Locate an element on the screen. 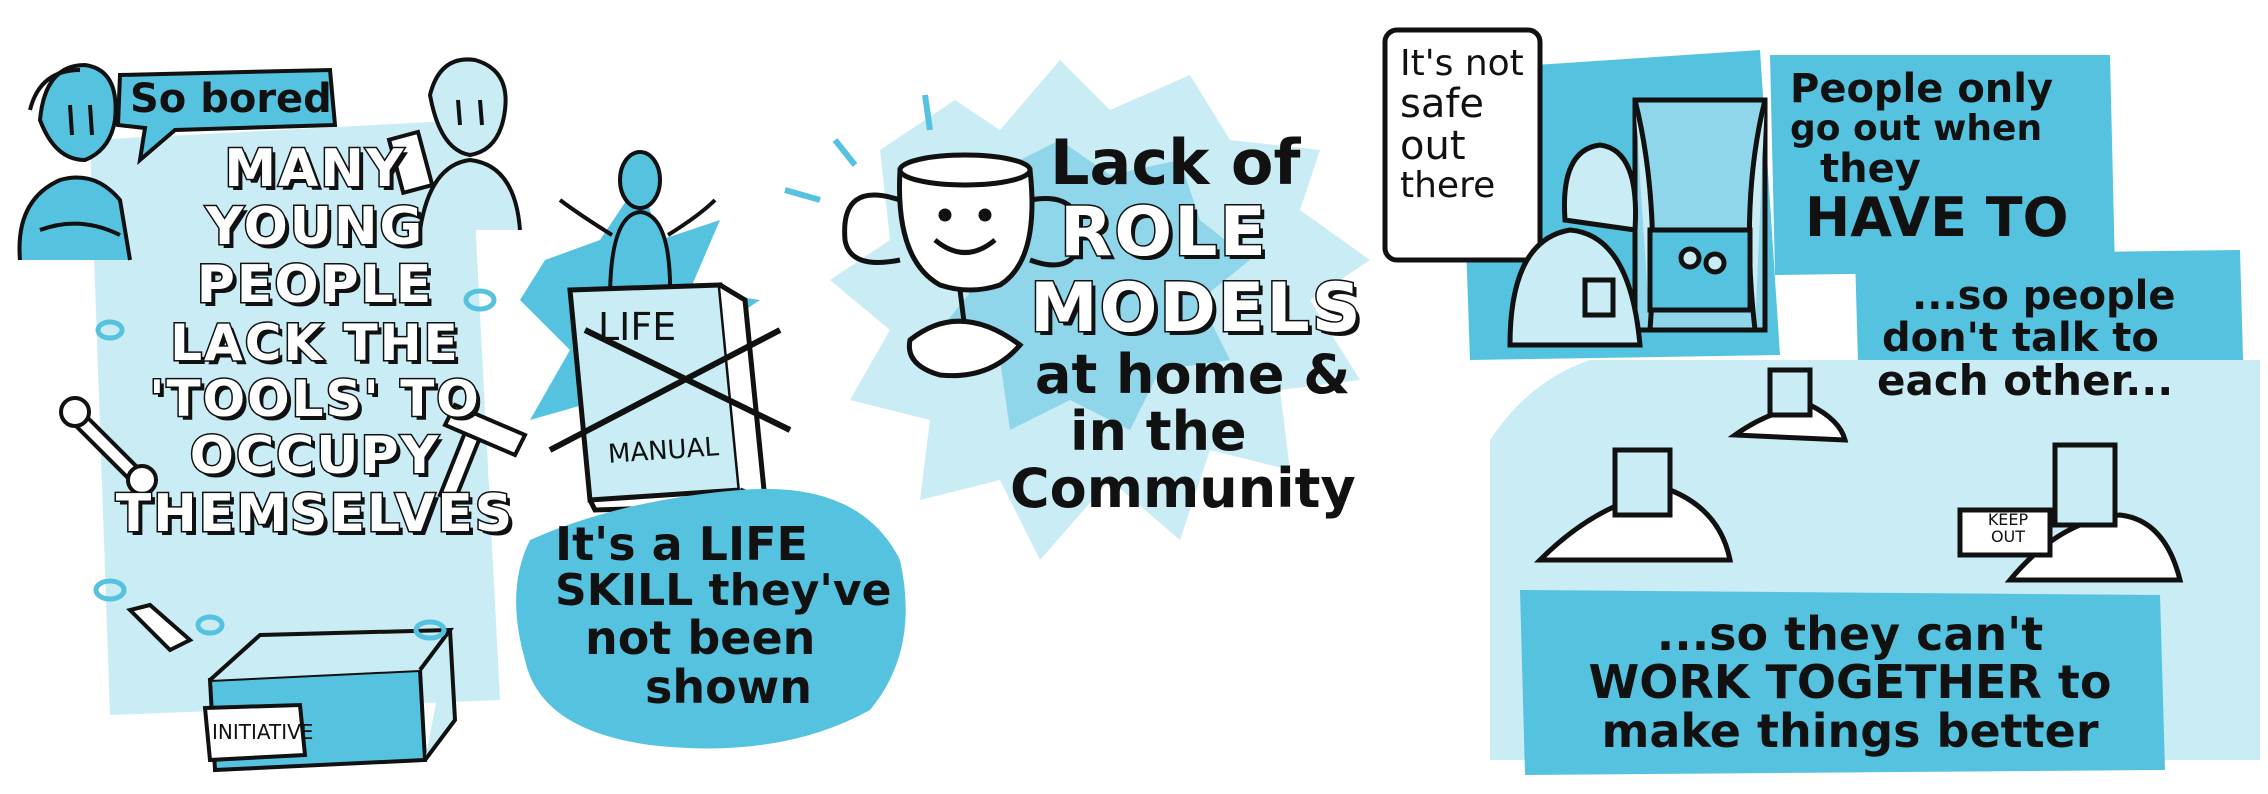 The height and width of the screenshot is (794, 2268). shrugging-figure is located at coordinates (637, 226).